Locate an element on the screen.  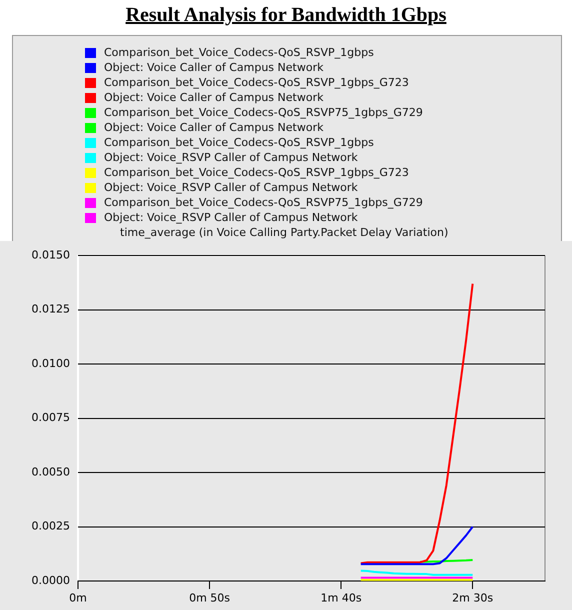
y-tick-label: 0.0100 is located at coordinates (51, 363).